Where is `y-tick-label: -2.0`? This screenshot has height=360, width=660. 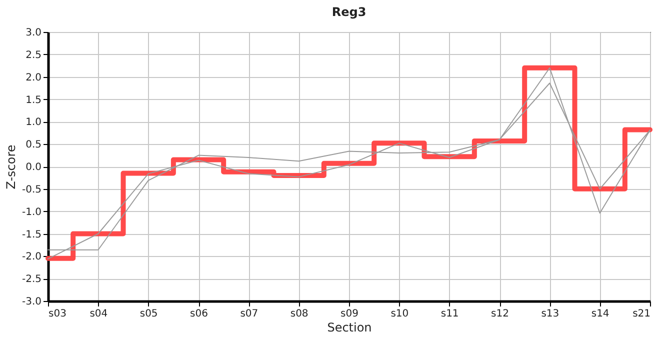
y-tick-label: -2.0 is located at coordinates (32, 257).